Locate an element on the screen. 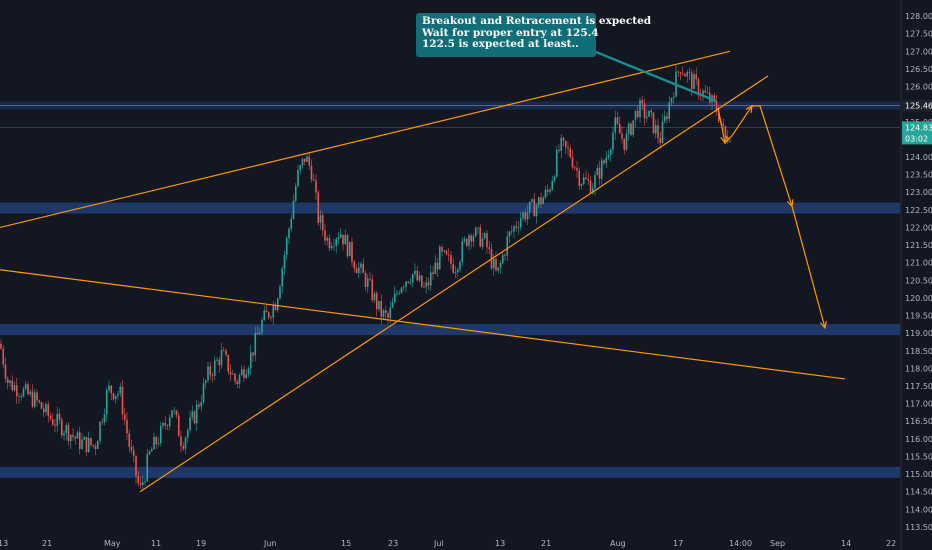  annotation-line: Breakout and Retracement is expected is located at coordinates (537, 21).